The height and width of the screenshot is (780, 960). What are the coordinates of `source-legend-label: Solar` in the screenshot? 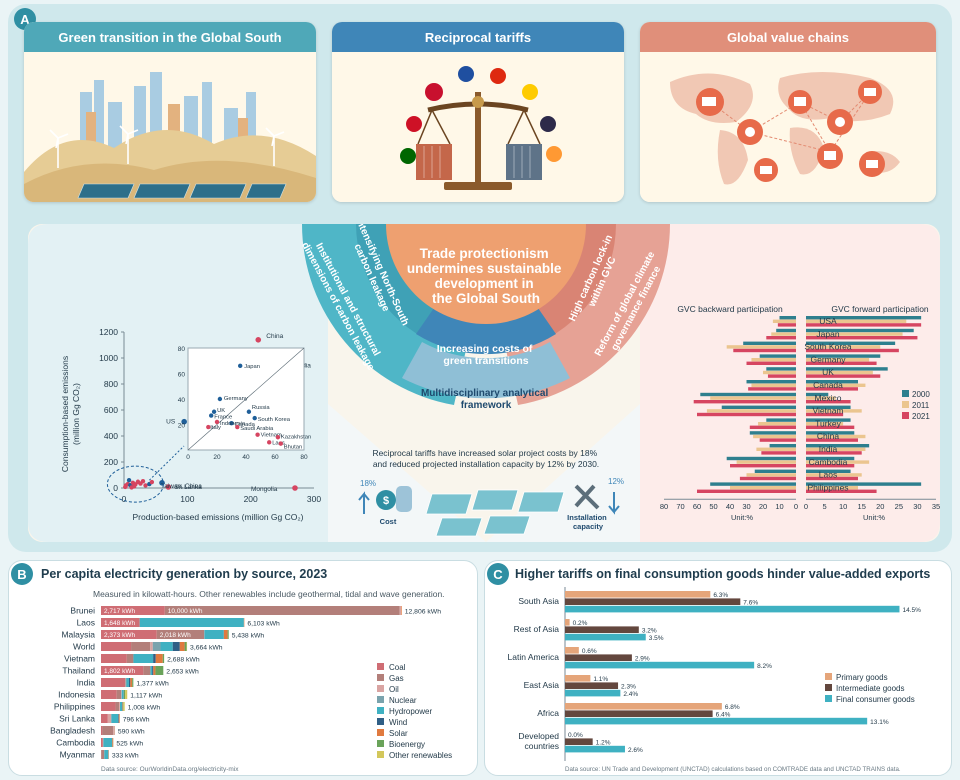 It's located at (398, 733).